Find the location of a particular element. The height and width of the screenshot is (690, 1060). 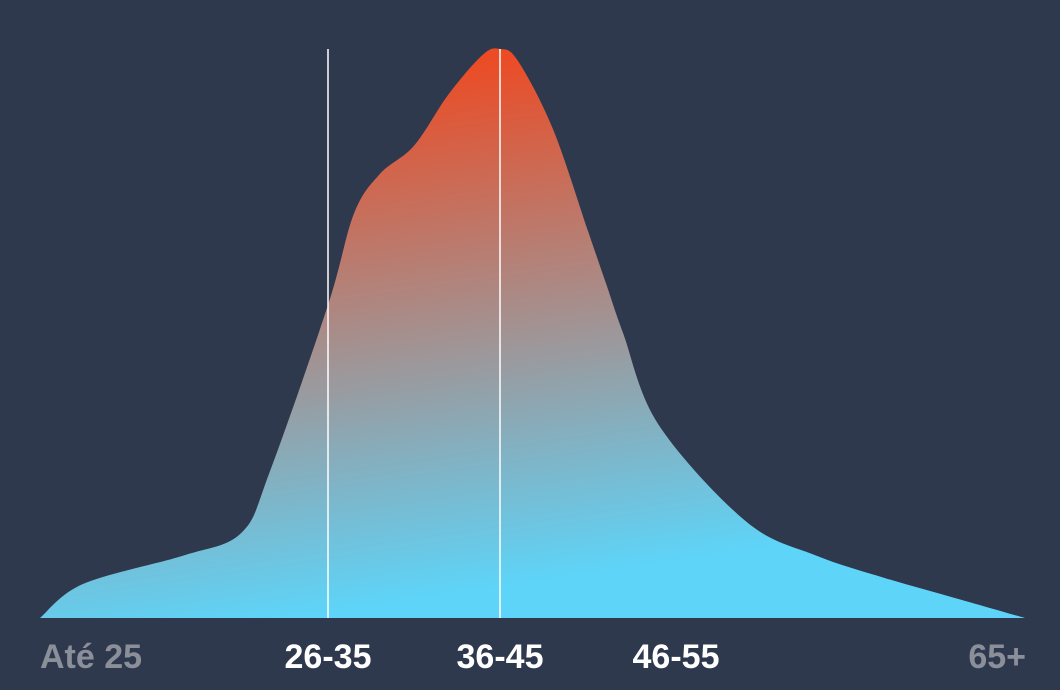

x-axis-tick-labels: Até 25 26-35 36-45 46-55 65+ is located at coordinates (533, 657).